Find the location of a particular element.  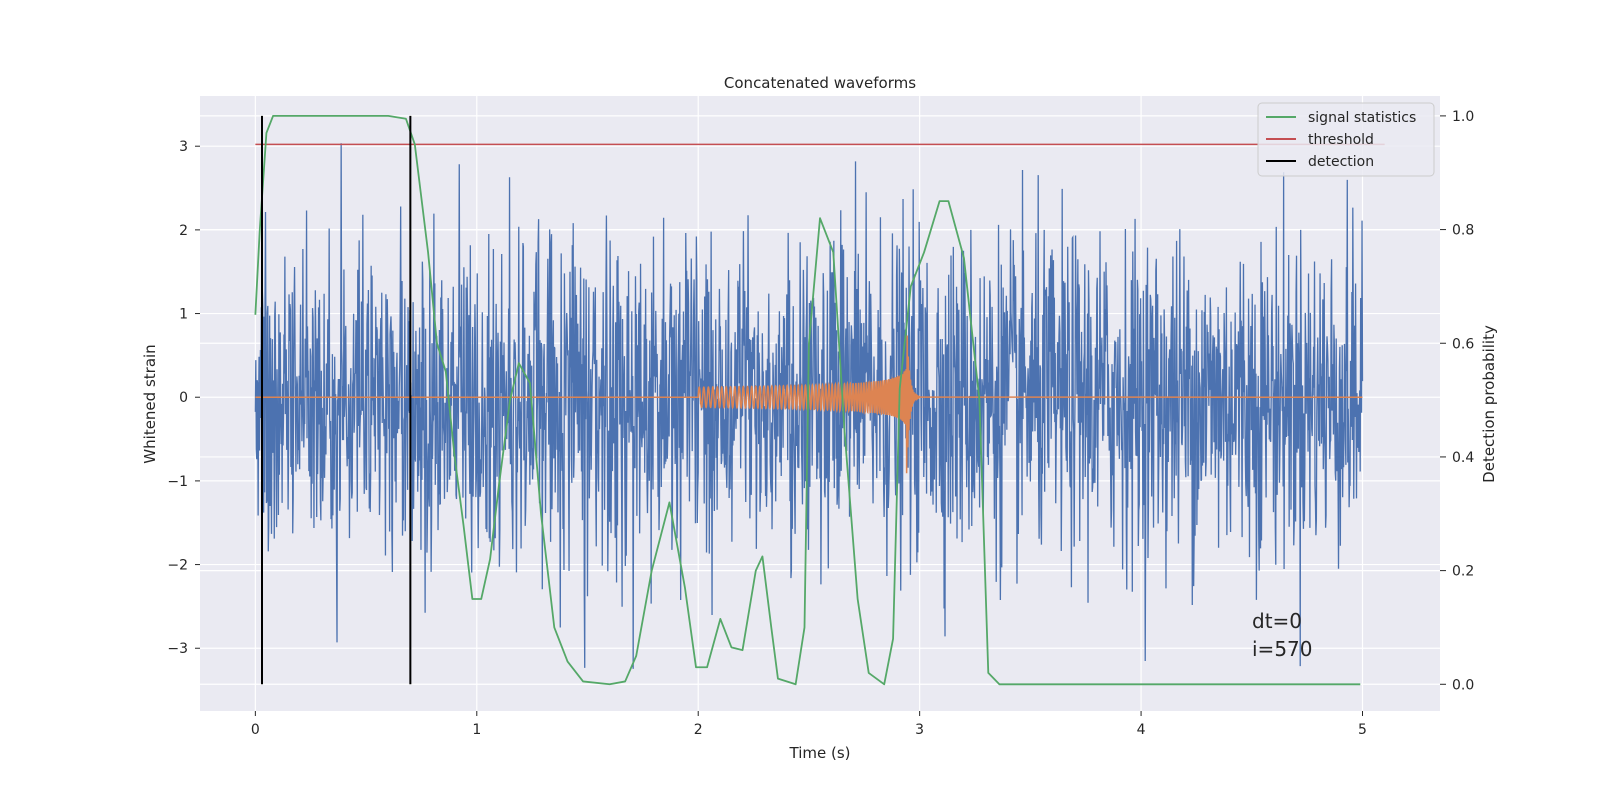

x-tick-label: 5 is located at coordinates (1362, 730).